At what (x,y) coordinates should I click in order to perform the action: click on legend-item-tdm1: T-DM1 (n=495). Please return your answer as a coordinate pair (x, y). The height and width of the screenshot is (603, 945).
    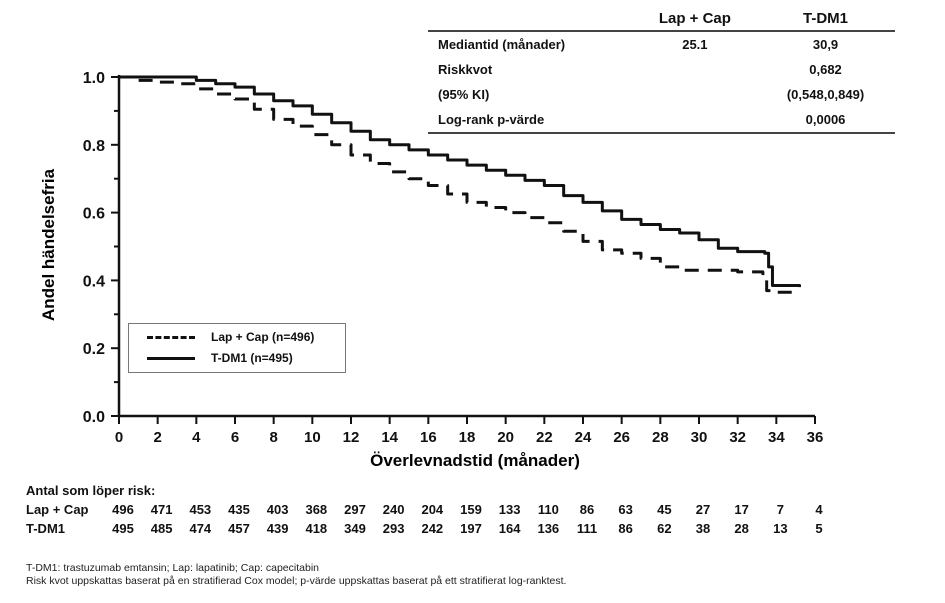
    Looking at the image, I should click on (211, 358).